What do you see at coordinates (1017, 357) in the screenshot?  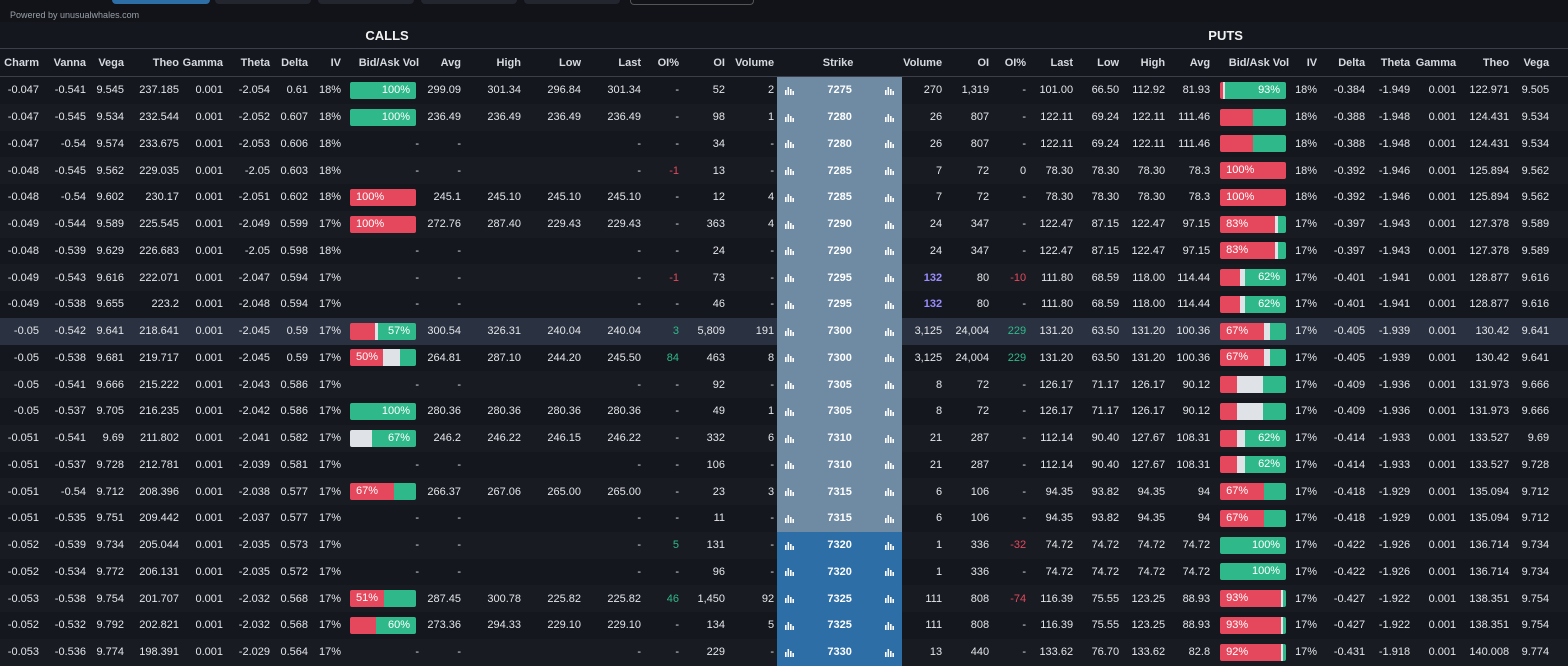 I see `cell: 229` at bounding box center [1017, 357].